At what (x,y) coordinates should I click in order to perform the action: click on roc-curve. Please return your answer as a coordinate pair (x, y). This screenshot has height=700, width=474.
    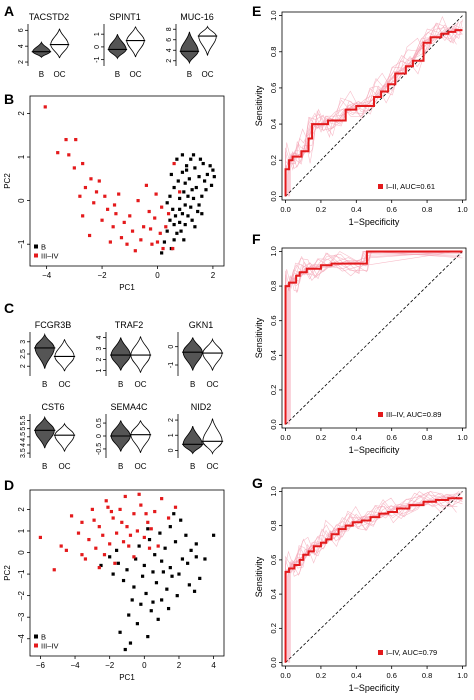
    Looking at the image, I should click on (373, 337).